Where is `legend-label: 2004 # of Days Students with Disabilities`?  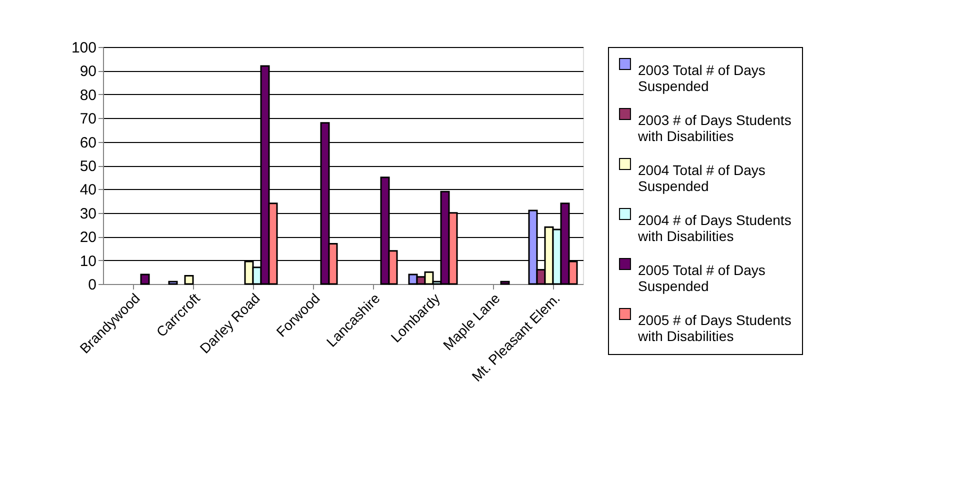
legend-label: 2004 # of Days Students with Disabilities is located at coordinates (714, 228).